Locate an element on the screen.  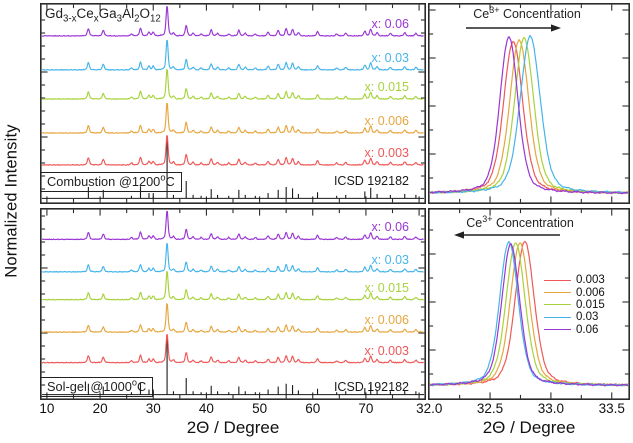
legend-item: 0.06 is located at coordinates (574, 330).